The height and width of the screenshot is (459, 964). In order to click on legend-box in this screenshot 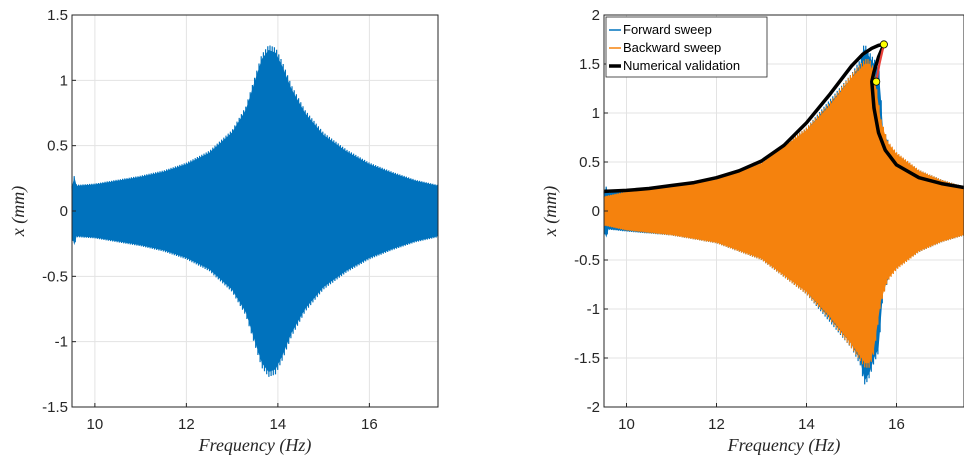, I will do `click(686, 47)`.